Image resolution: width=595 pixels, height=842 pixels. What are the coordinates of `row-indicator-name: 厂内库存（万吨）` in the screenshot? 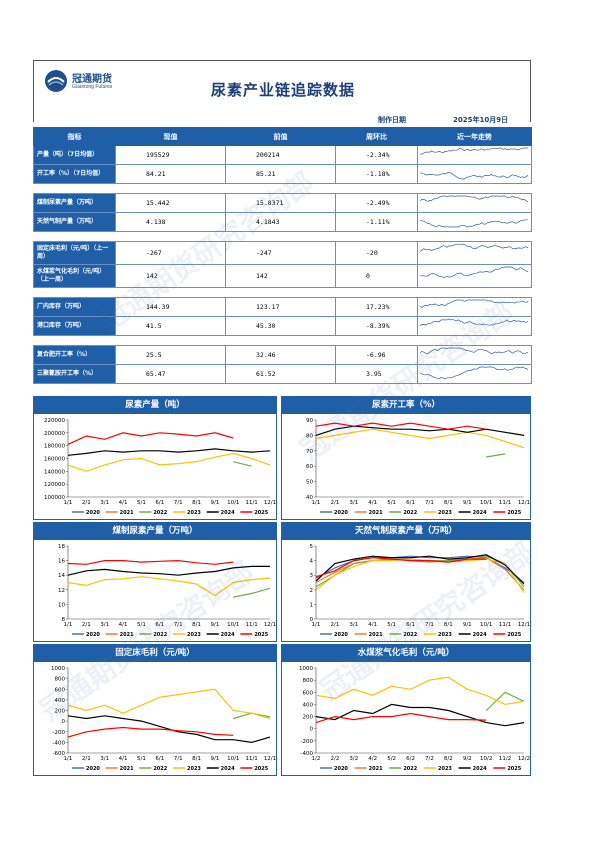 It's located at (74, 307).